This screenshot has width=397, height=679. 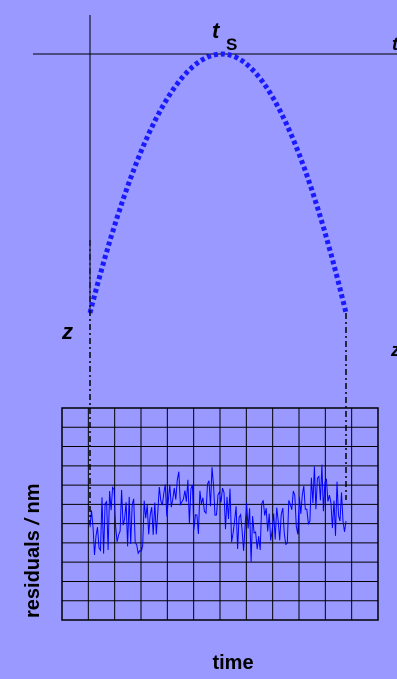 What do you see at coordinates (33, 574) in the screenshot?
I see `residuals-axis-word: residuals` at bounding box center [33, 574].